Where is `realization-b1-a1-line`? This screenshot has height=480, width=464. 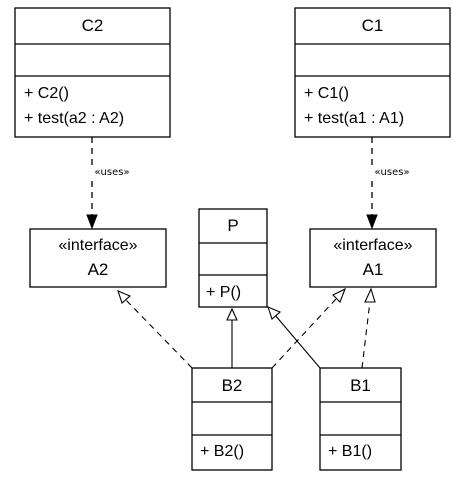
realization-b1-a1-line is located at coordinates (366, 334).